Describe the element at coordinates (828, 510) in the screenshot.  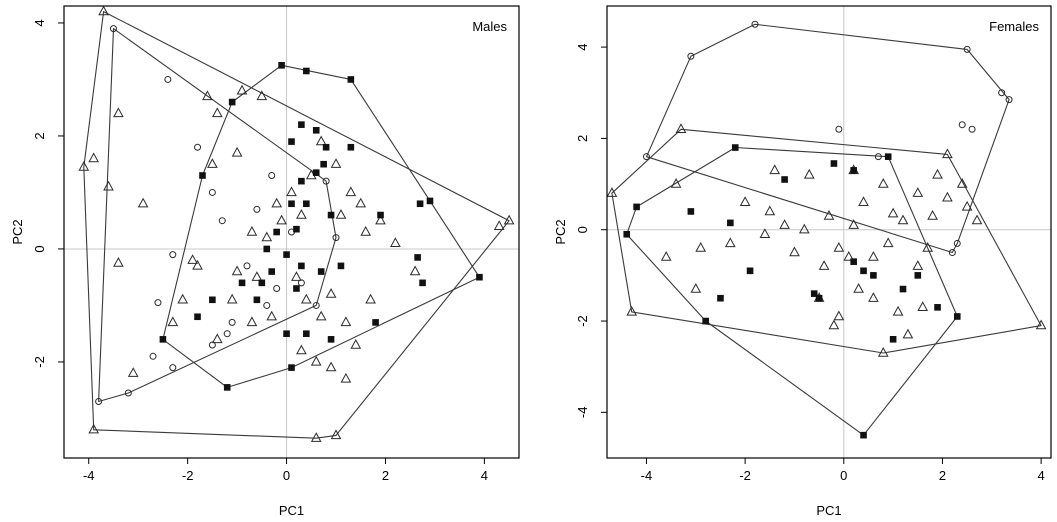
I see `x-axis-label: PC1` at that location.